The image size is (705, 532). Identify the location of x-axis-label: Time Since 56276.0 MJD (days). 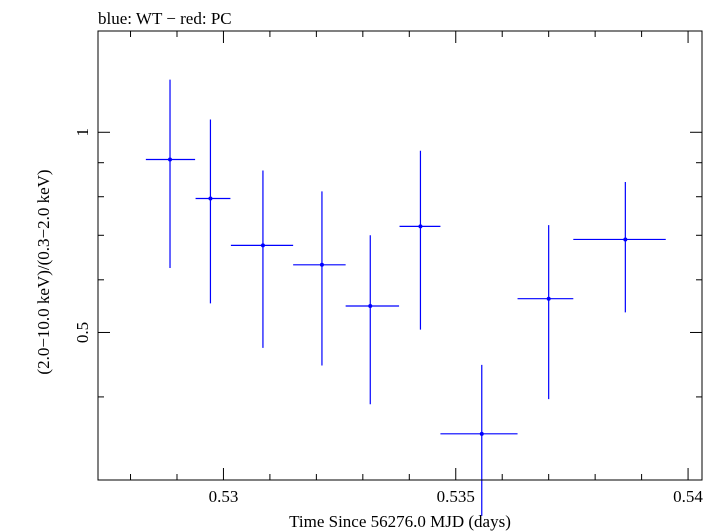
(400, 521).